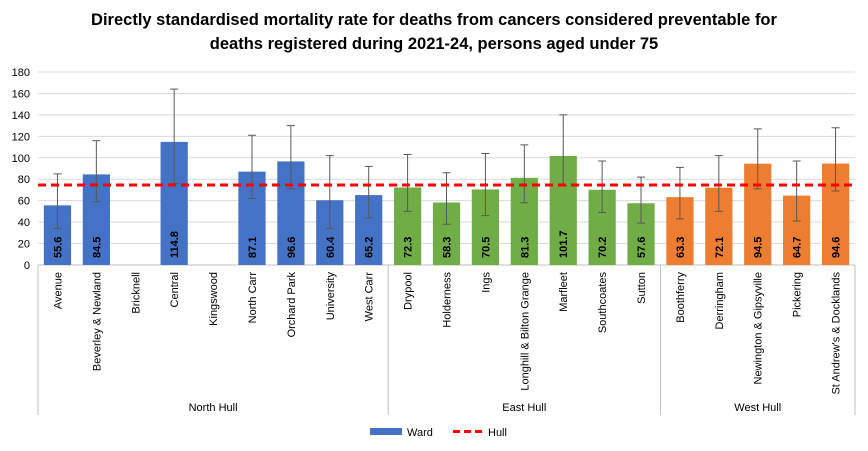 Image resolution: width=868 pixels, height=451 pixels. What do you see at coordinates (486, 282) in the screenshot?
I see `x-tick-label: Ings` at bounding box center [486, 282].